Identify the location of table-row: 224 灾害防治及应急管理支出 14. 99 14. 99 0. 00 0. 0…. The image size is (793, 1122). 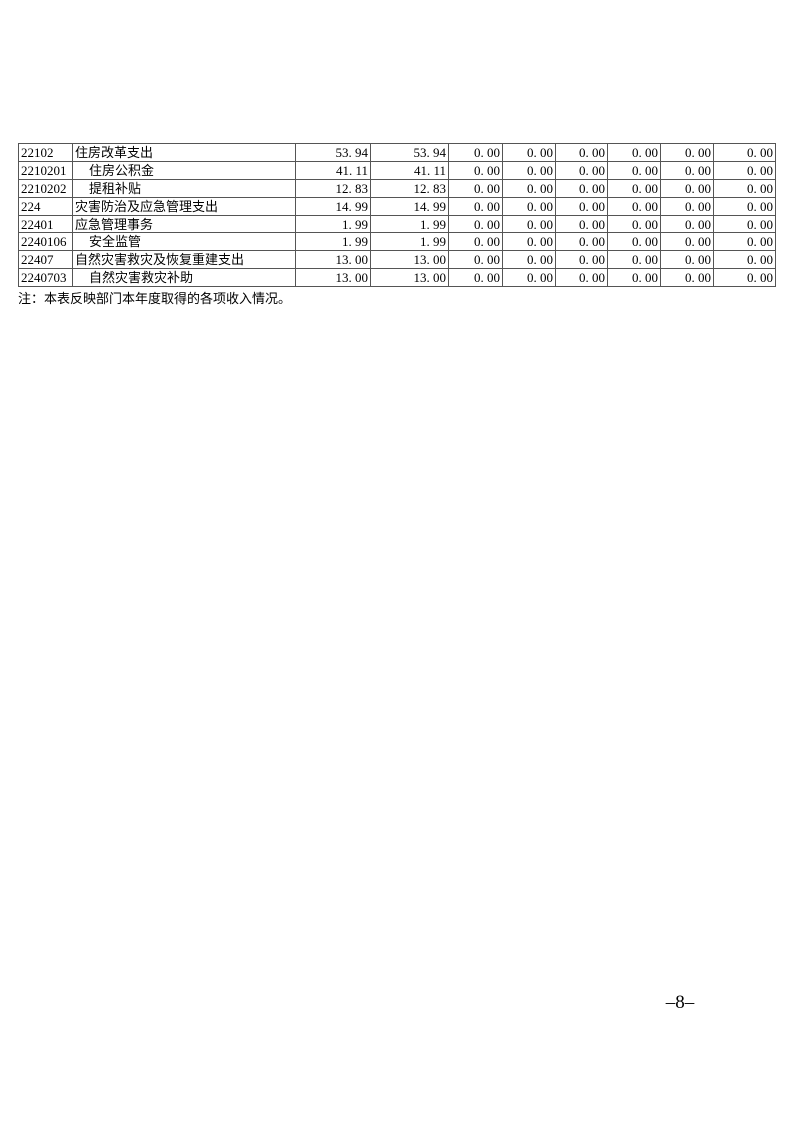
(397, 206).